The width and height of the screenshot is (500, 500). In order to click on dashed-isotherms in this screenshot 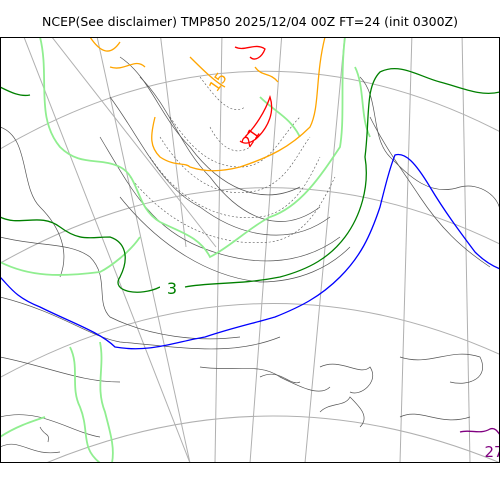, I will do `click(232, 160)`.